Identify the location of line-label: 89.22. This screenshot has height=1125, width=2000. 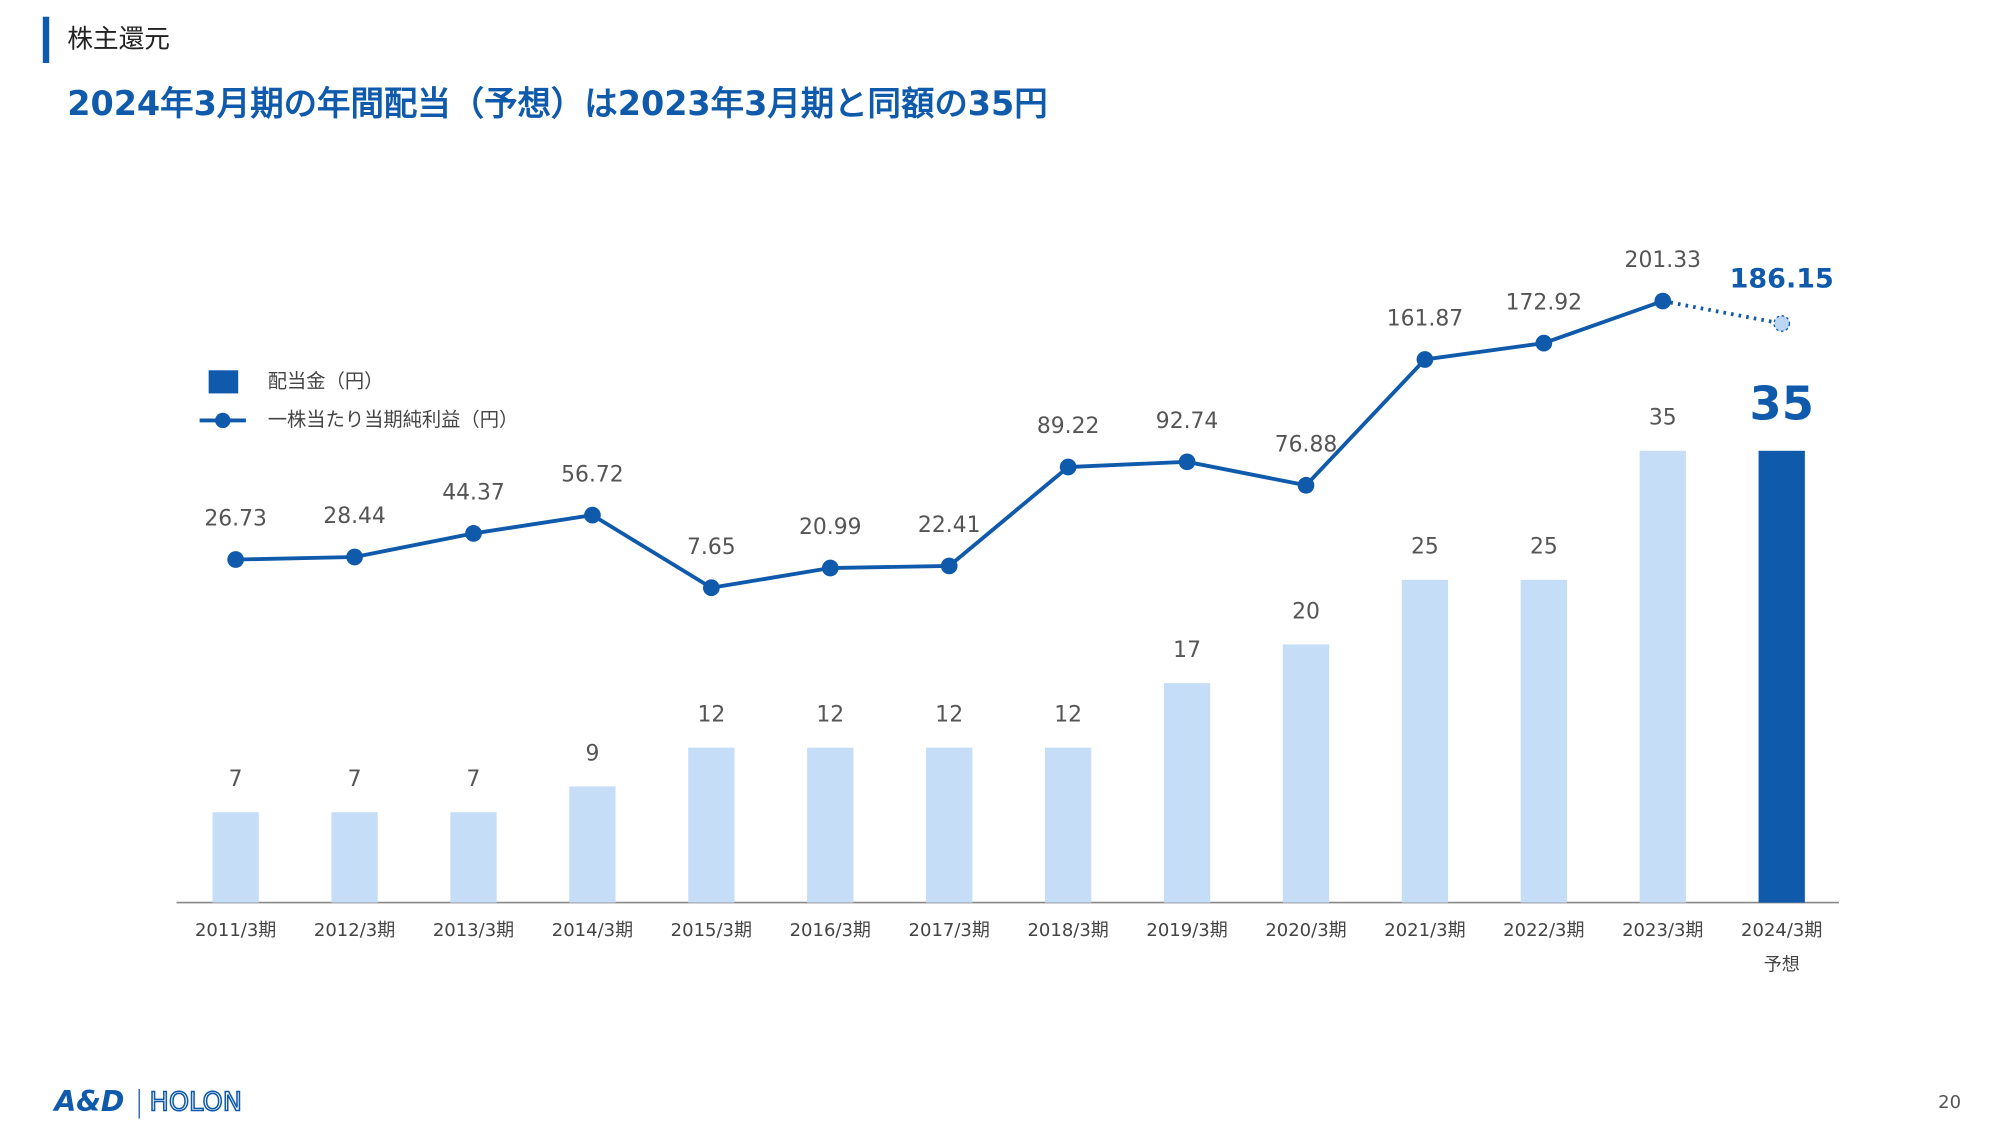
(1068, 426).